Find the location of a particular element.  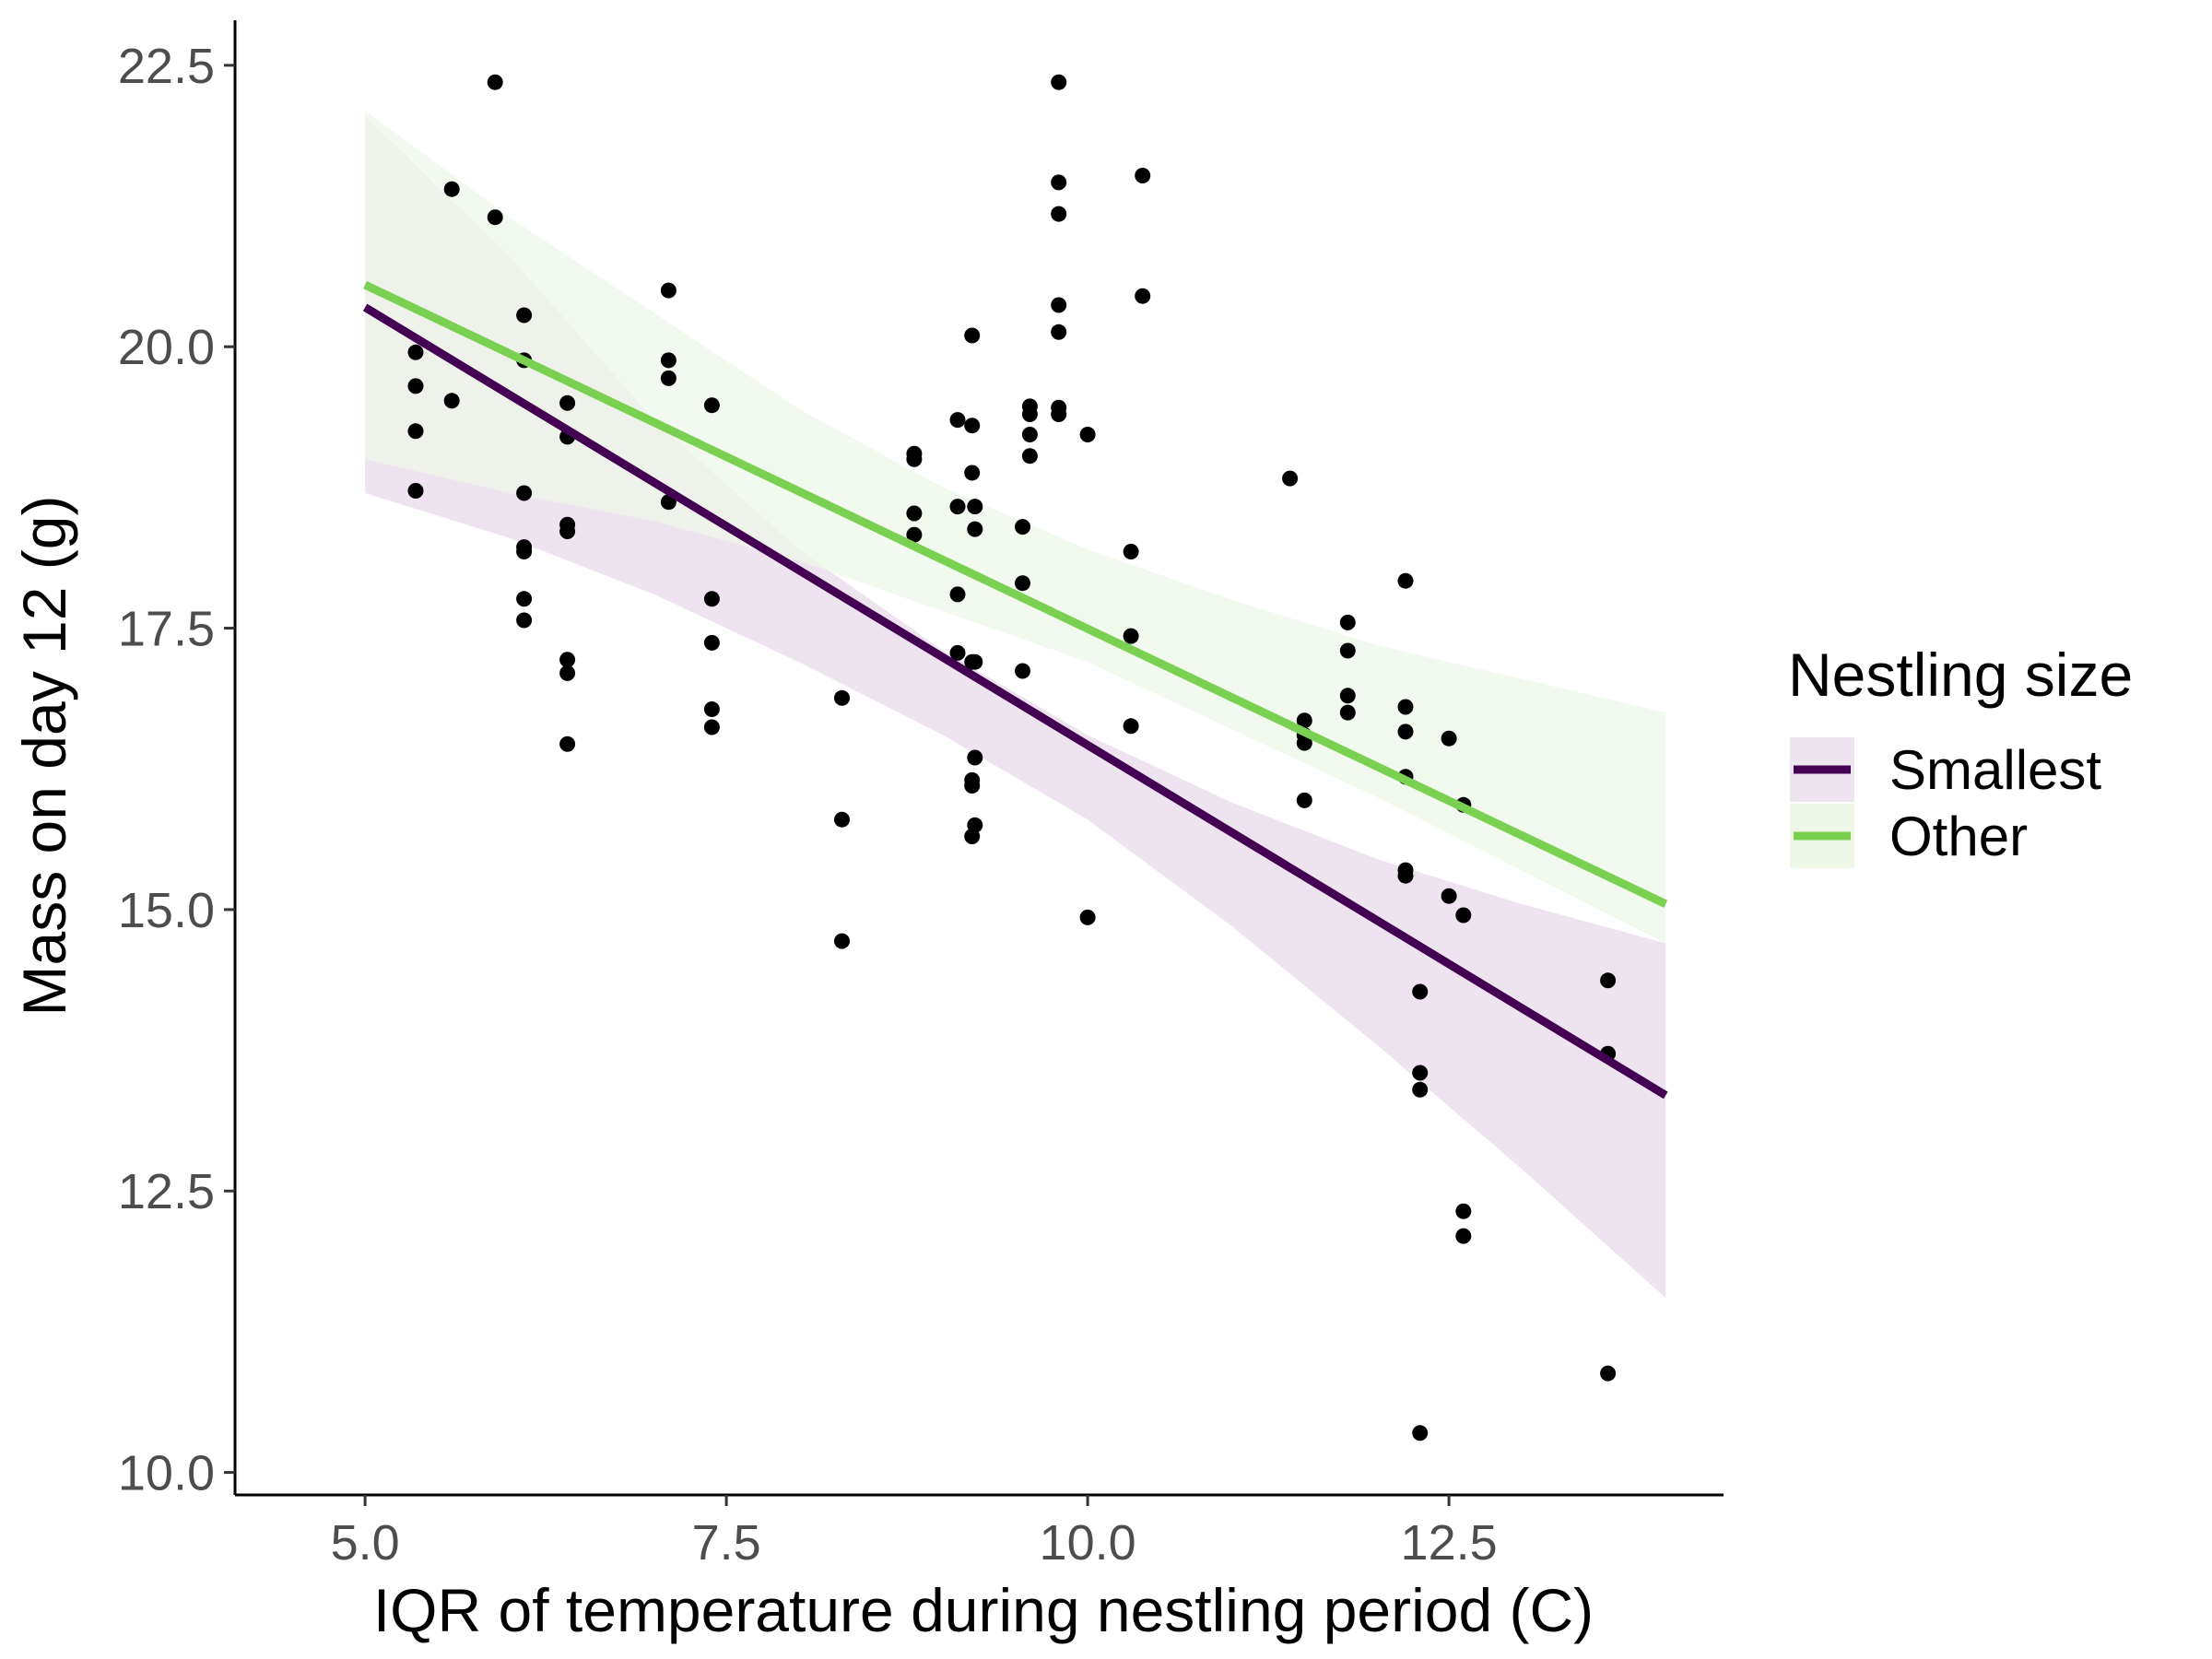

x-tick-label: 12.5 is located at coordinates (1449, 1543).